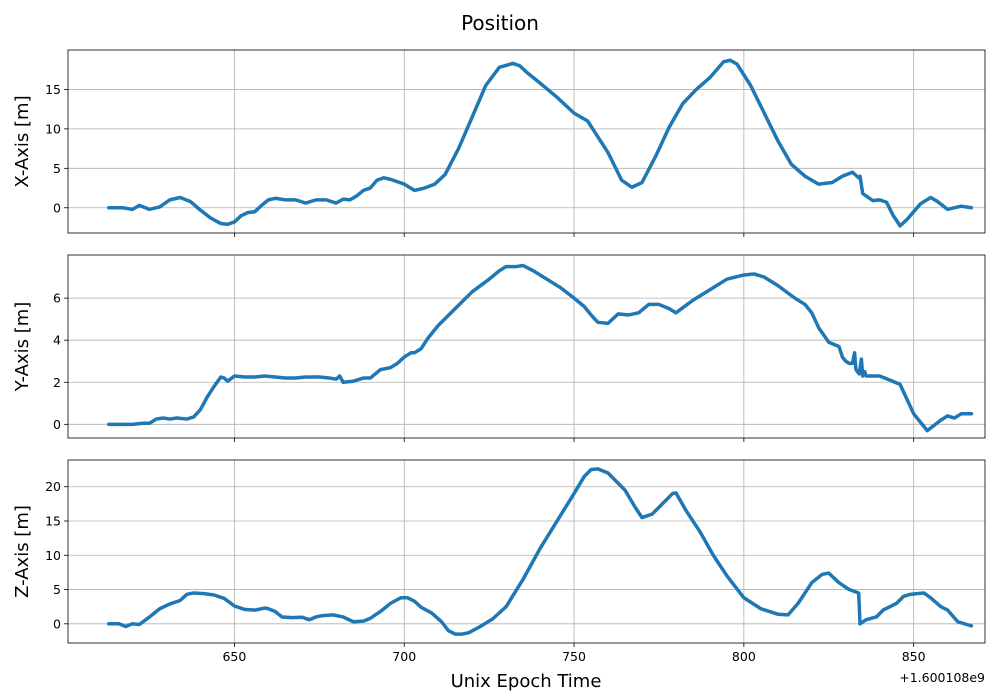  What do you see at coordinates (57, 424) in the screenshot?
I see `y-tick-label-y: 0` at bounding box center [57, 424].